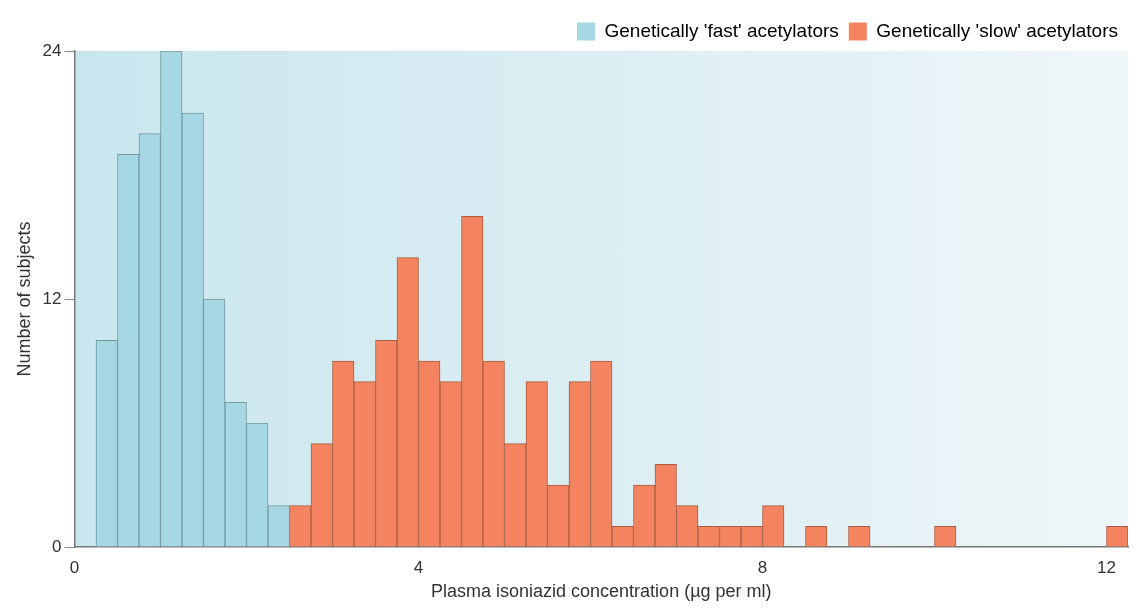 The width and height of the screenshot is (1142, 611). I want to click on x-tick-label: 0, so click(74, 567).